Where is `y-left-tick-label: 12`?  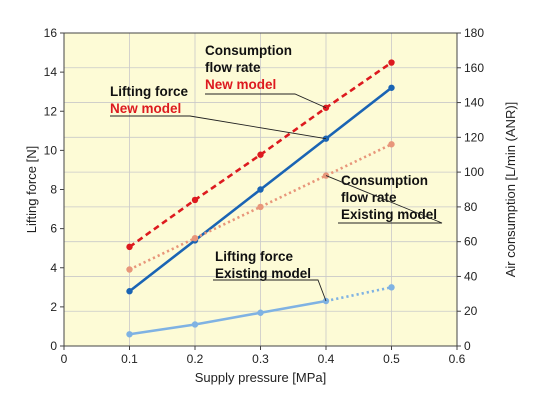 y-left-tick-label: 12 is located at coordinates (51, 111).